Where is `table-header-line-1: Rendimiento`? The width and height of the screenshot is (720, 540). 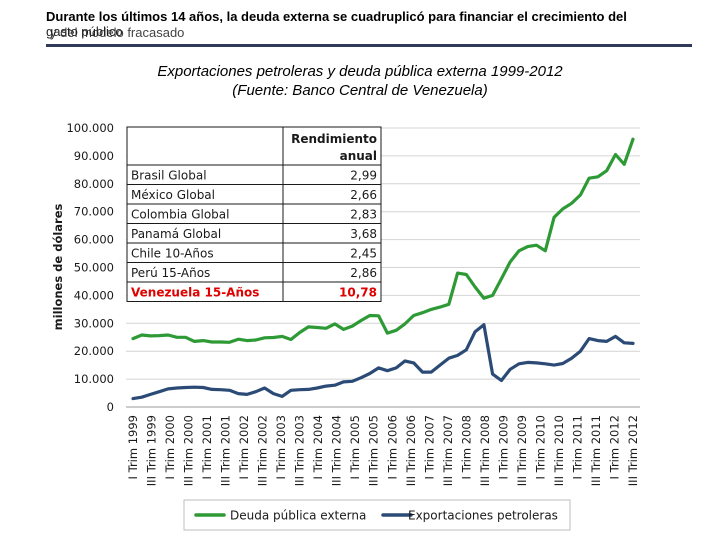 table-header-line-1: Rendimiento is located at coordinates (334, 139).